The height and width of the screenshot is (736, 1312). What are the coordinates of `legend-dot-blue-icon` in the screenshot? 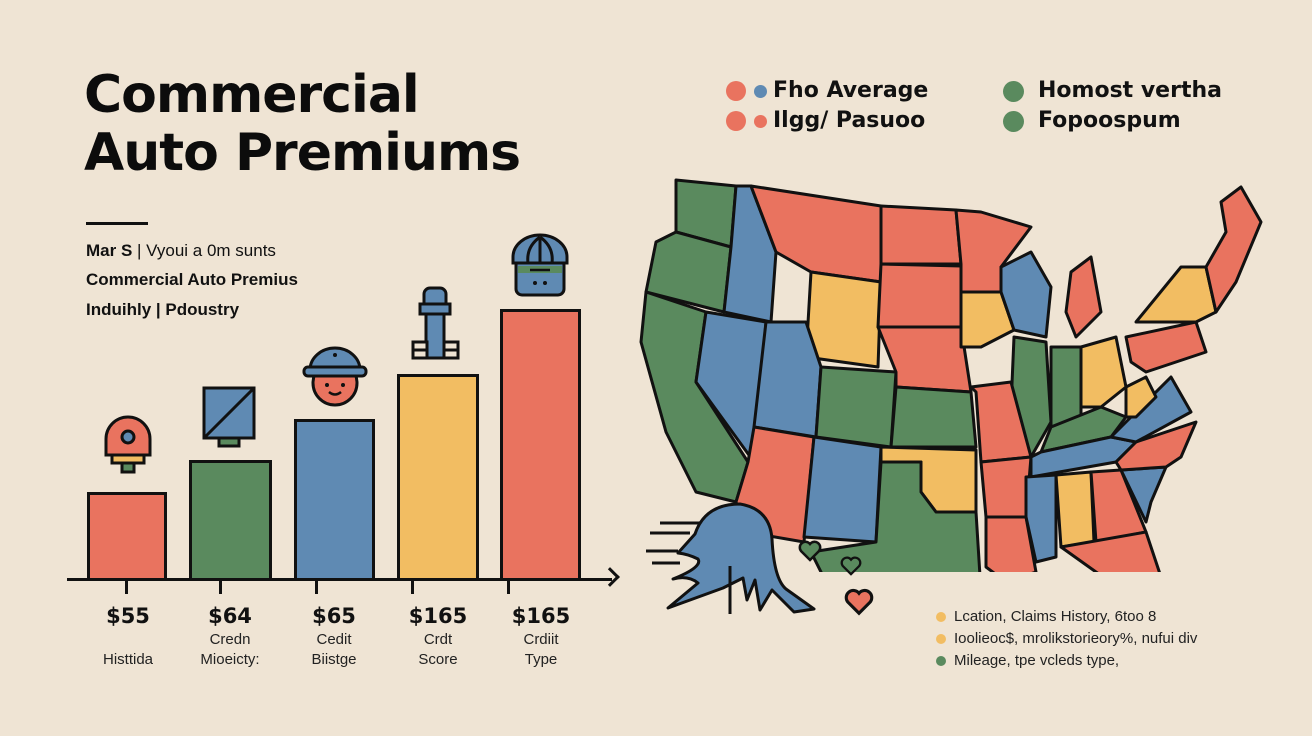 It's located at (760, 91).